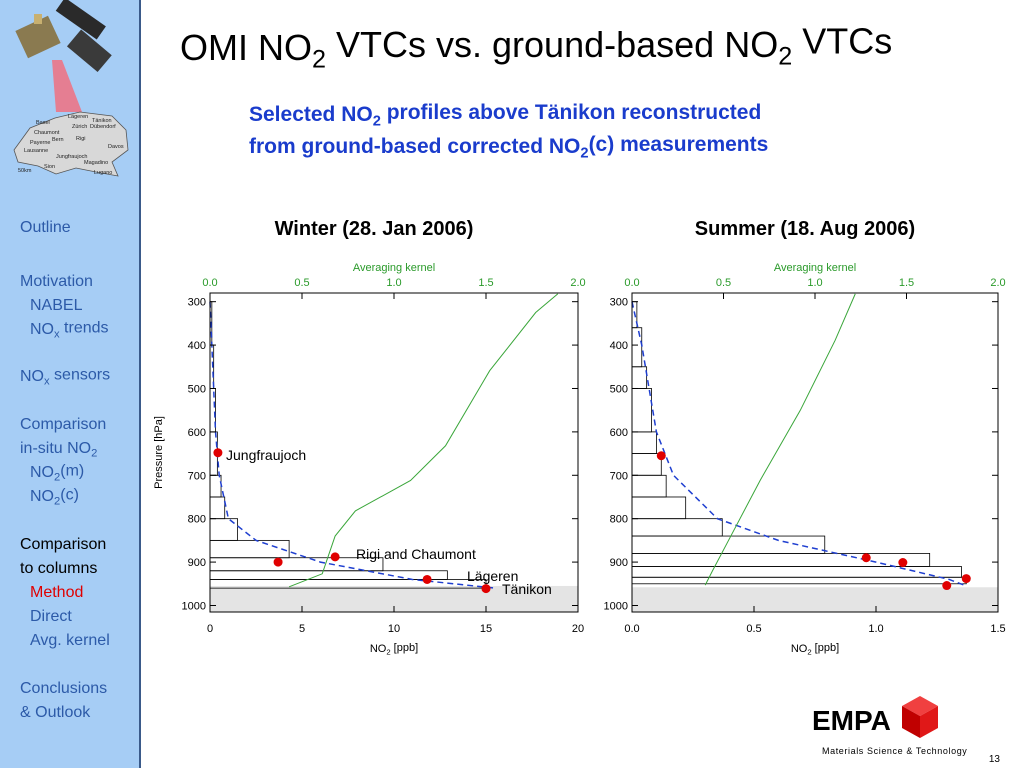 The image size is (1024, 768). What do you see at coordinates (36, 151) in the screenshot?
I see `map-label: Lausanne` at bounding box center [36, 151].